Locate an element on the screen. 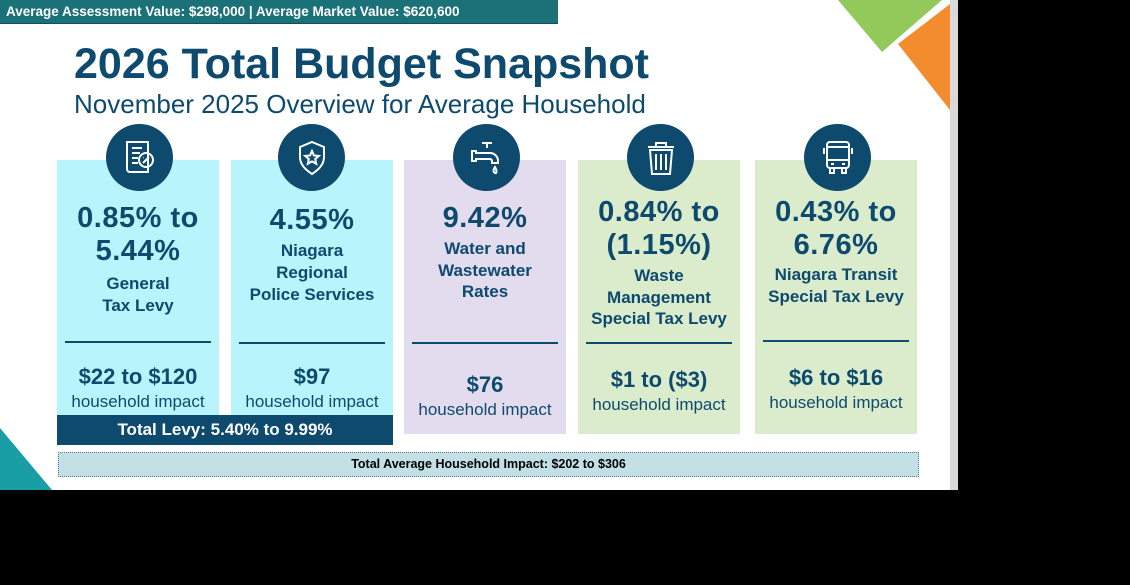  card-label: Management is located at coordinates (659, 297).